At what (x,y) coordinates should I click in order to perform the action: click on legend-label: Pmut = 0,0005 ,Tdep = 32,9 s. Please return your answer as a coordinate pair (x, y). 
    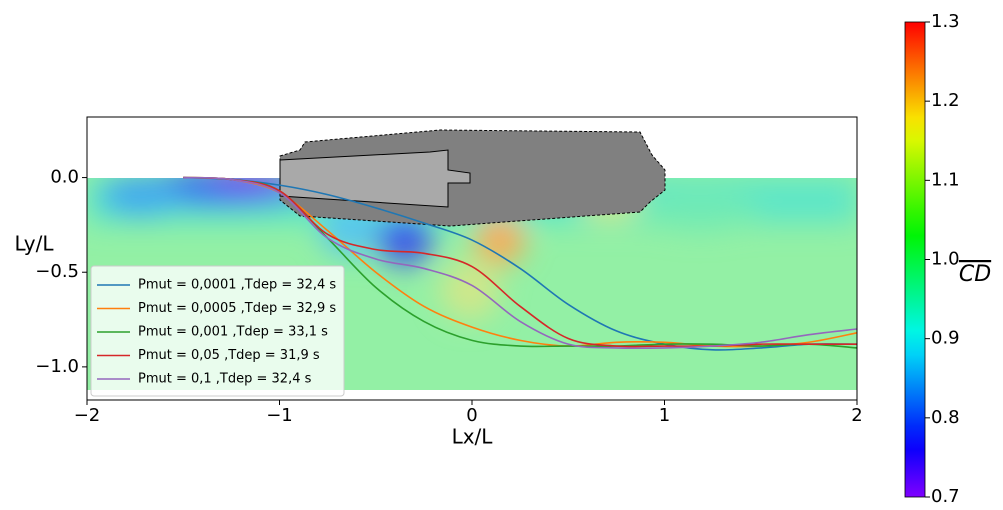
    Looking at the image, I should click on (237, 308).